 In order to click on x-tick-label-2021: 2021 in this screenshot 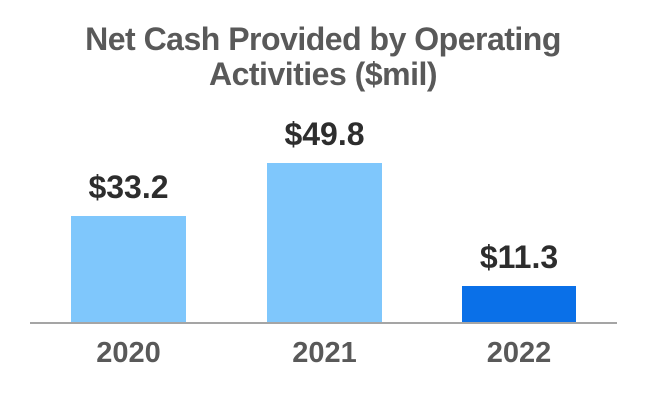, I will do `click(324, 353)`.